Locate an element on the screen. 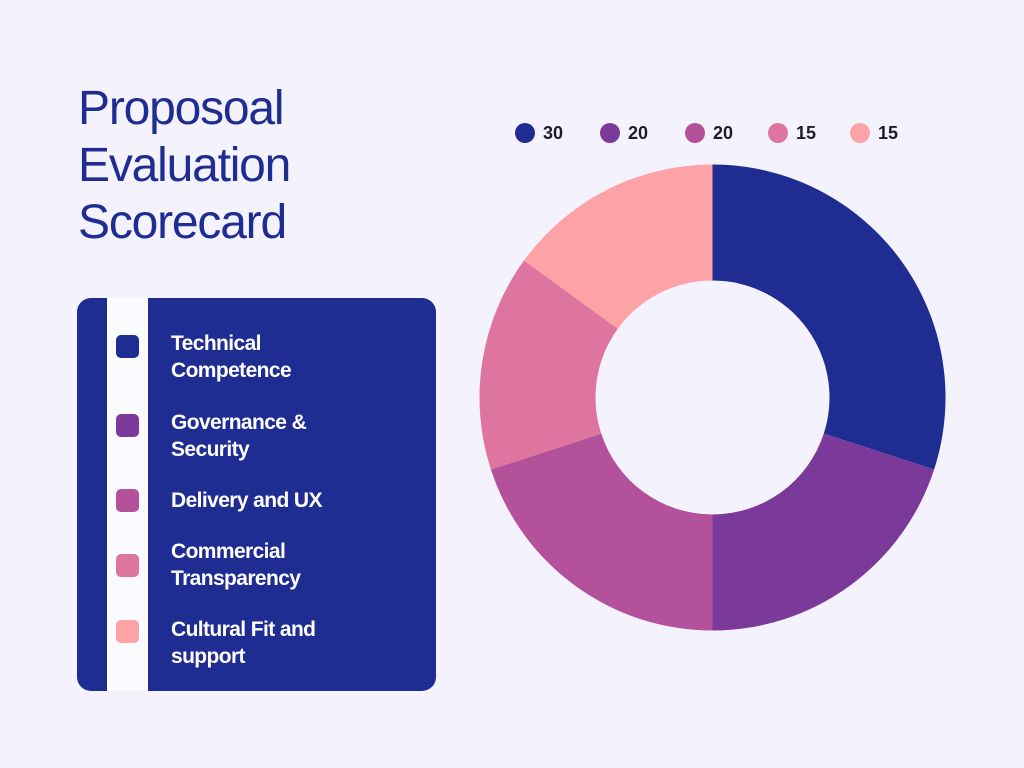 This screenshot has height=768, width=1024. donut-slice-technical-competence is located at coordinates (829, 317).